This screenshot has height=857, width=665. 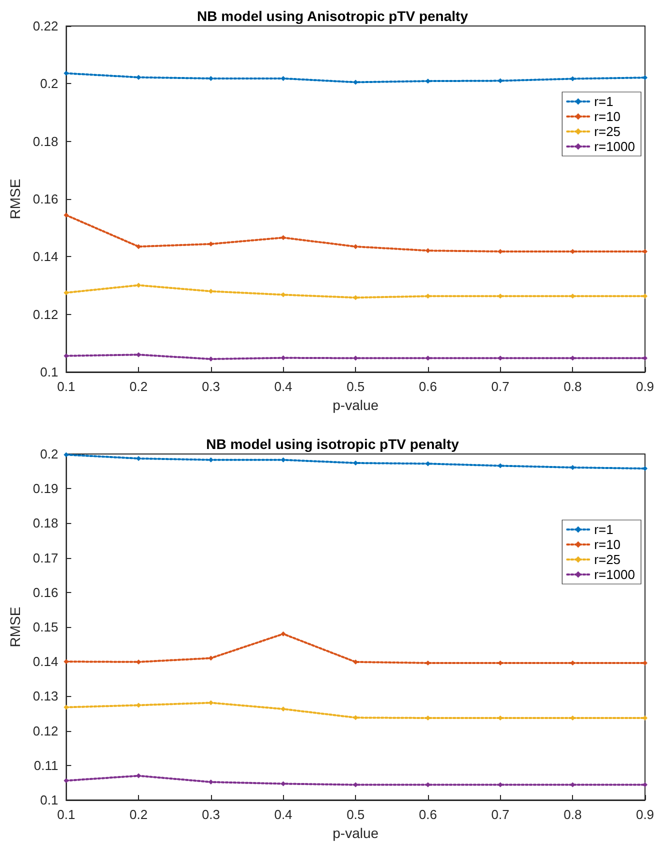 I want to click on y-tick-label: 0.19, so click(x=45, y=488).